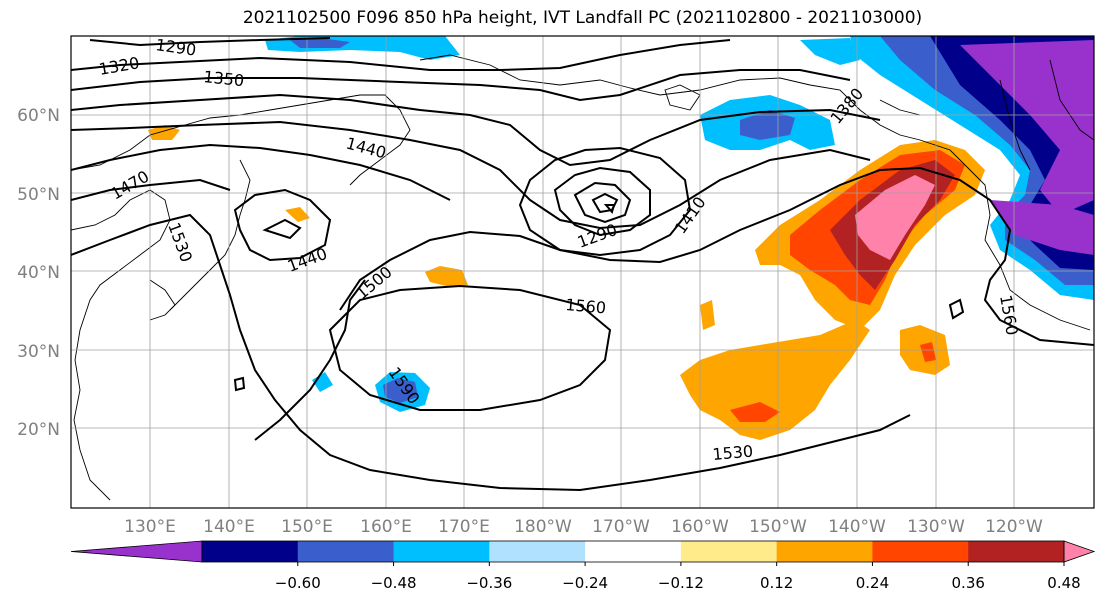 The image size is (1105, 601). I want to click on colorbar-tick-label: 0.48, so click(1063, 583).